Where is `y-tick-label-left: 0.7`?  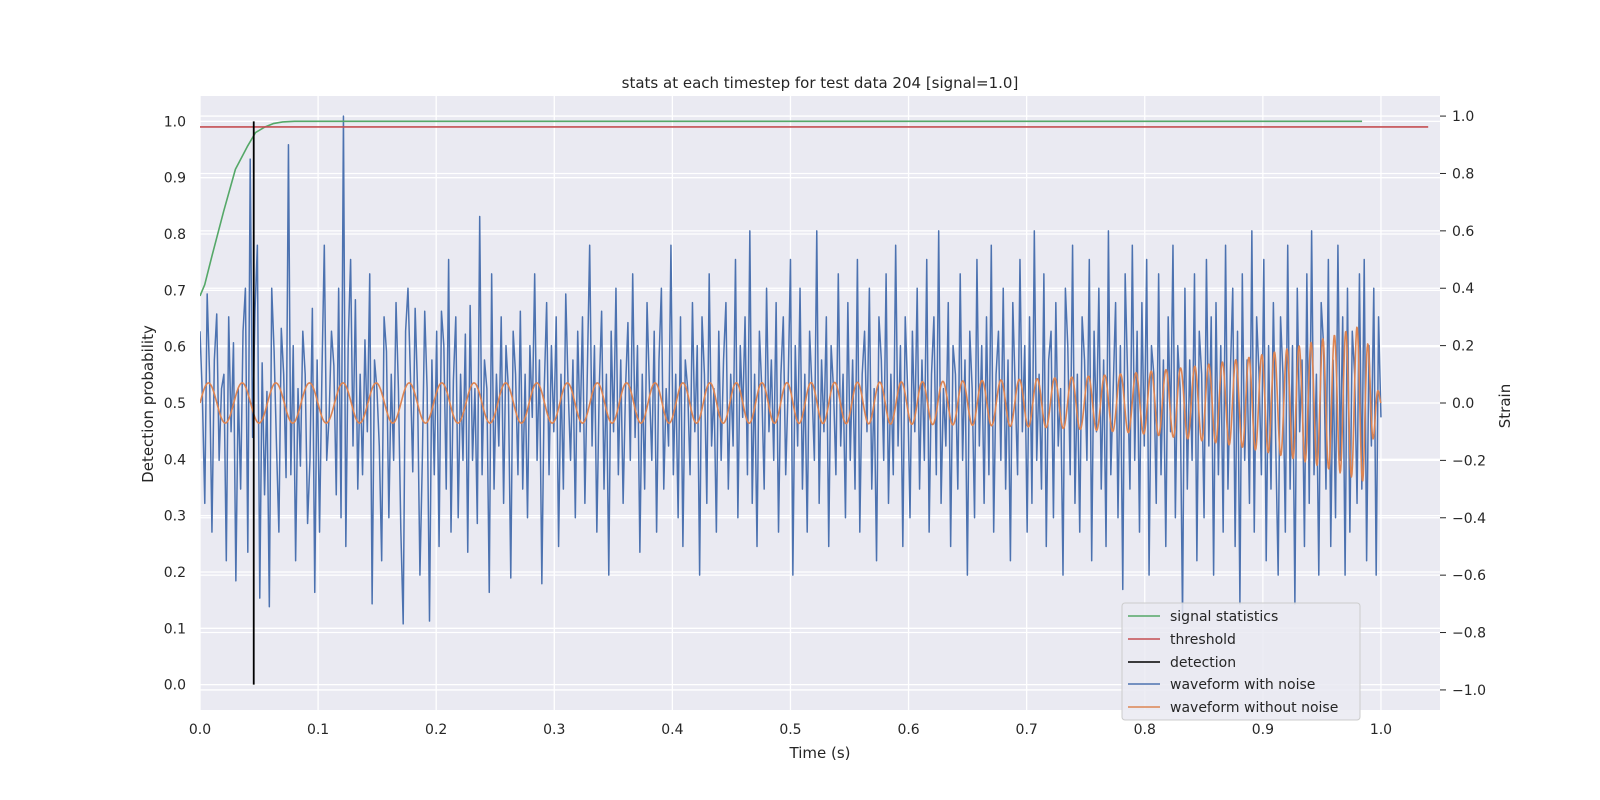 y-tick-label-left: 0.7 is located at coordinates (175, 291).